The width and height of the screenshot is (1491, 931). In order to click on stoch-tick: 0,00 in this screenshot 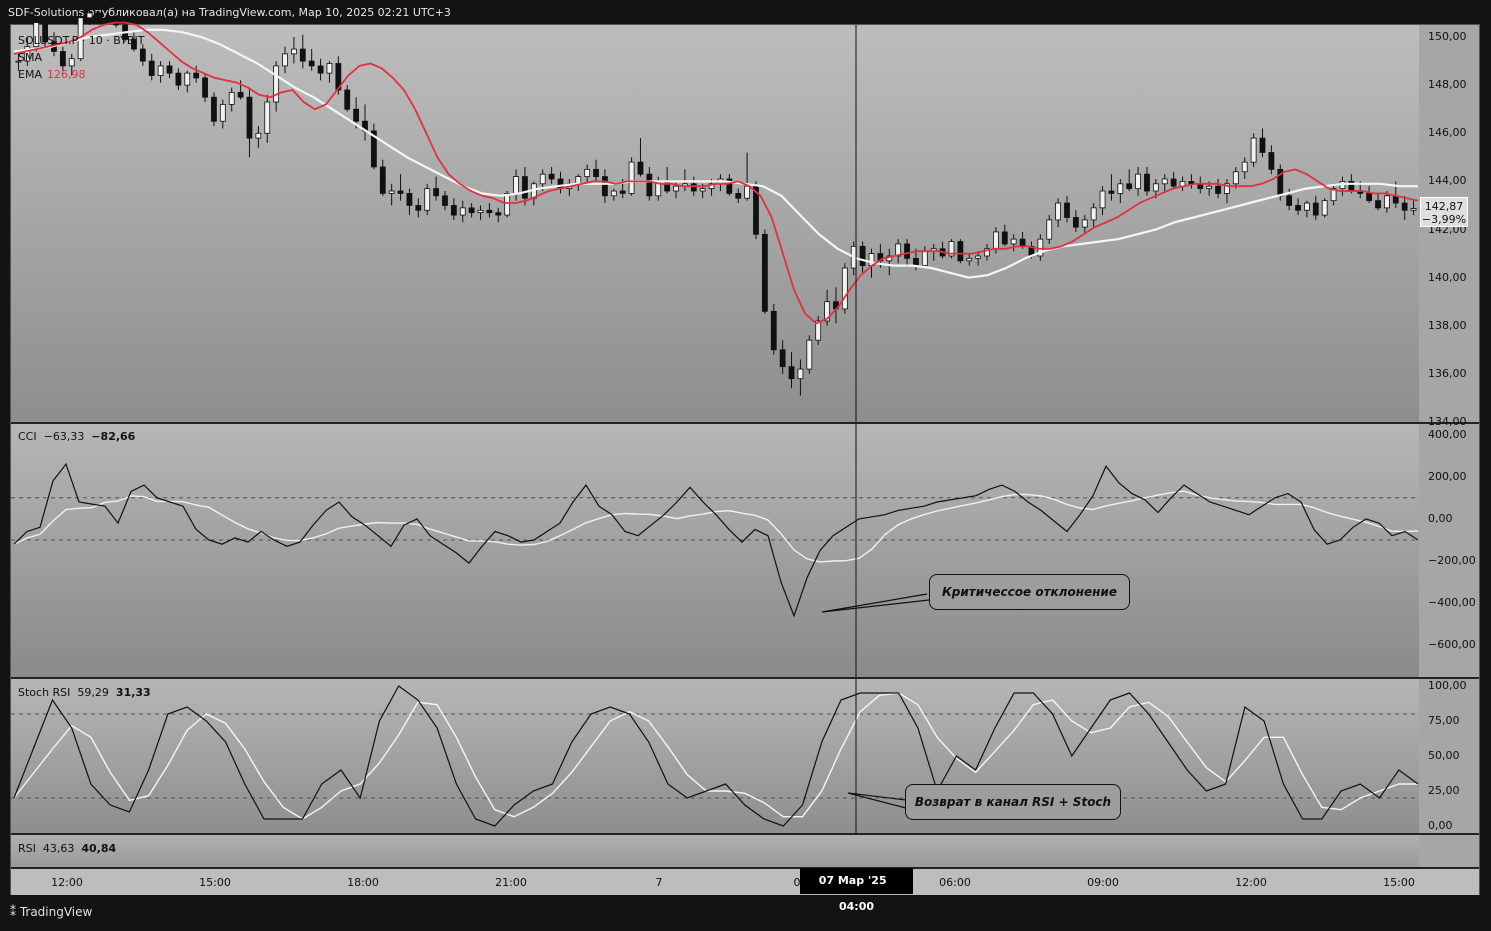, I will do `click(1440, 825)`.